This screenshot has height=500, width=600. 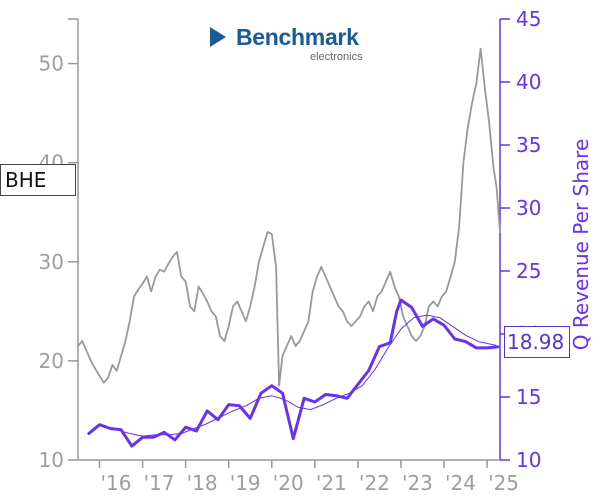 I want to click on left-tick-label: 50, so click(x=51, y=64).